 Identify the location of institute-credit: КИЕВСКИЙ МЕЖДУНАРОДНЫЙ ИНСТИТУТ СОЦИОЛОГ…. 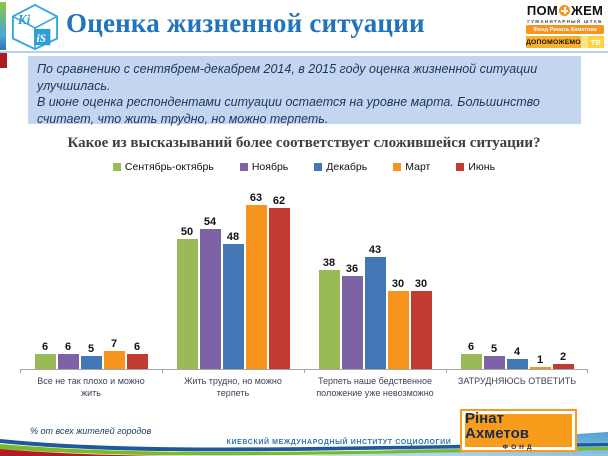
(339, 442).